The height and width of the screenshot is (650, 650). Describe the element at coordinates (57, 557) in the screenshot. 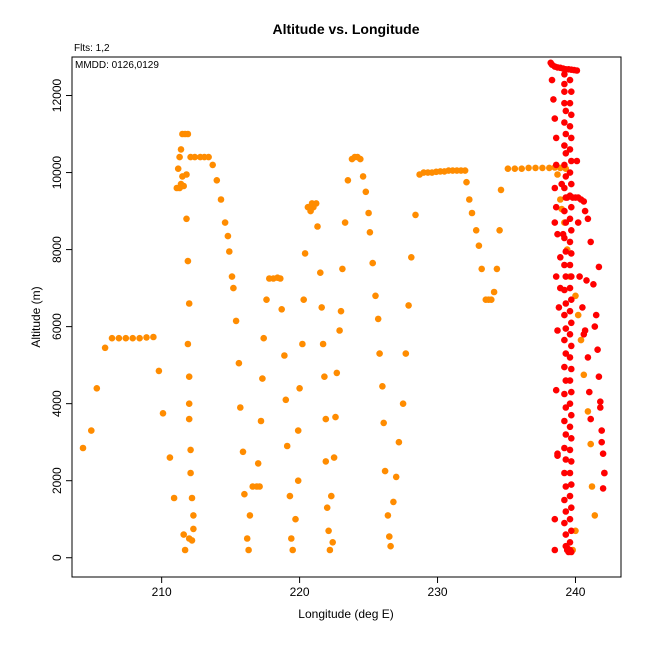

I see `y-tick-label: 0` at that location.